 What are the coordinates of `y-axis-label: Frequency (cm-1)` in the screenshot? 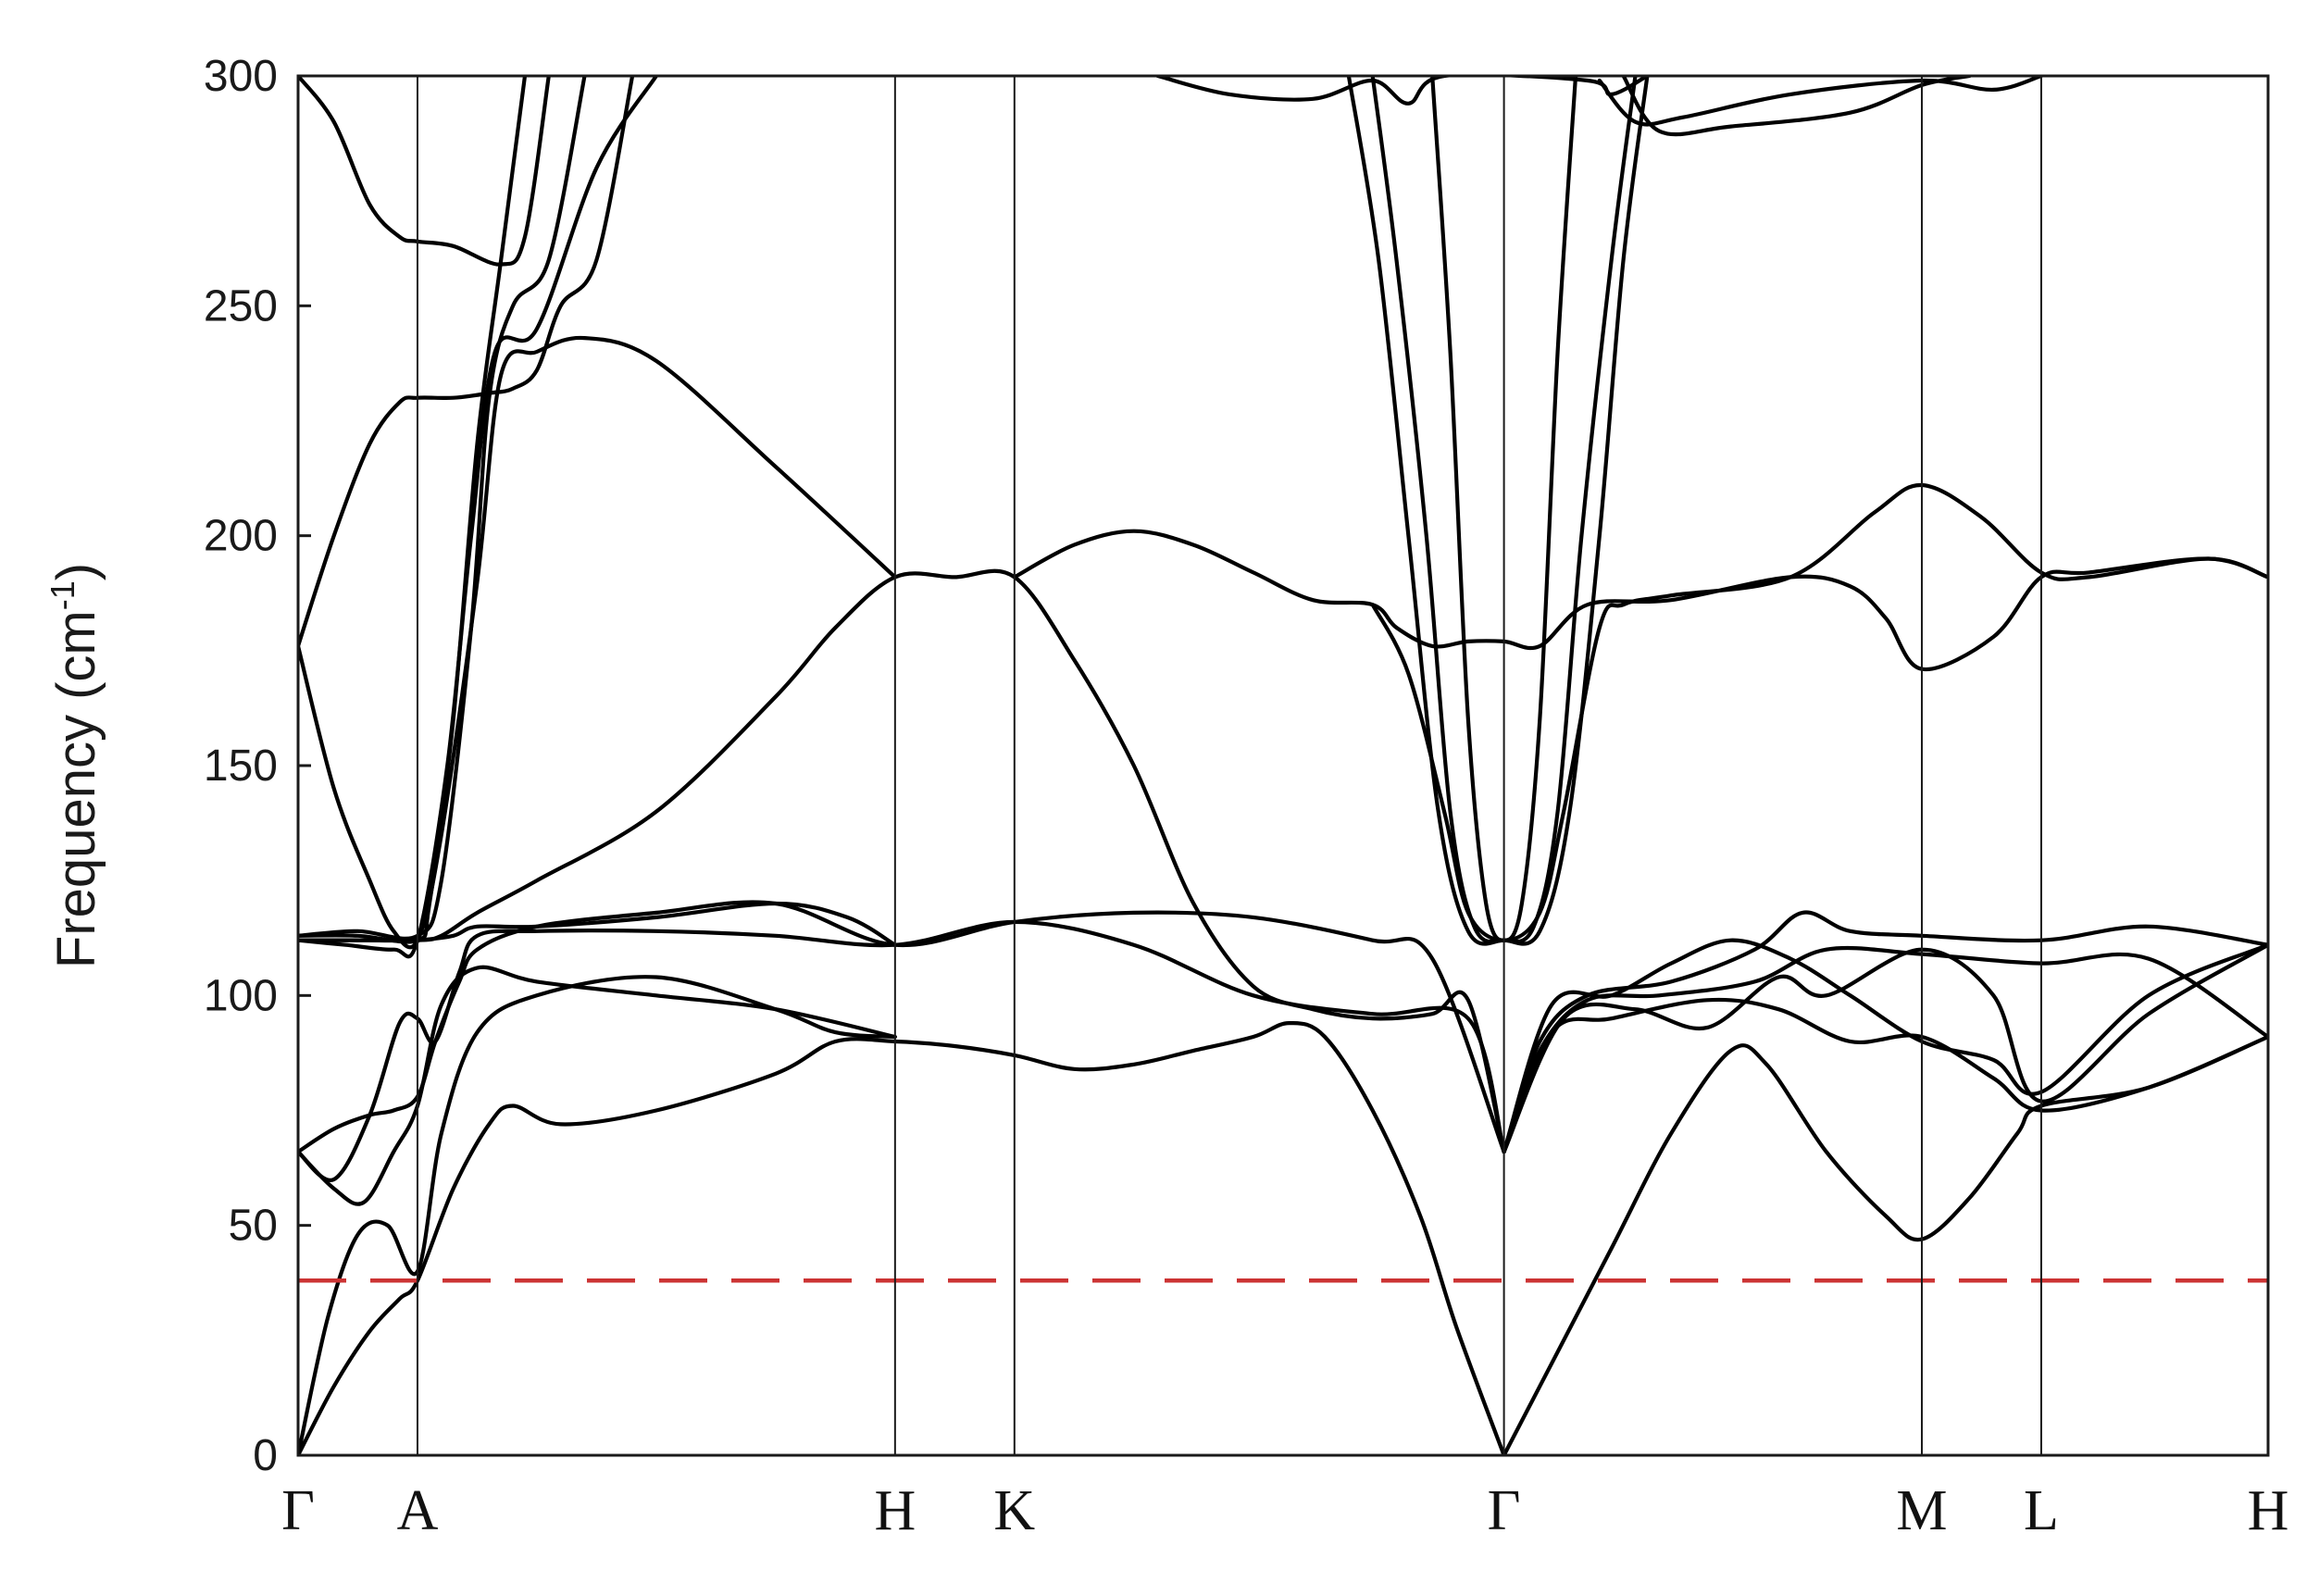 It's located at (75, 765).